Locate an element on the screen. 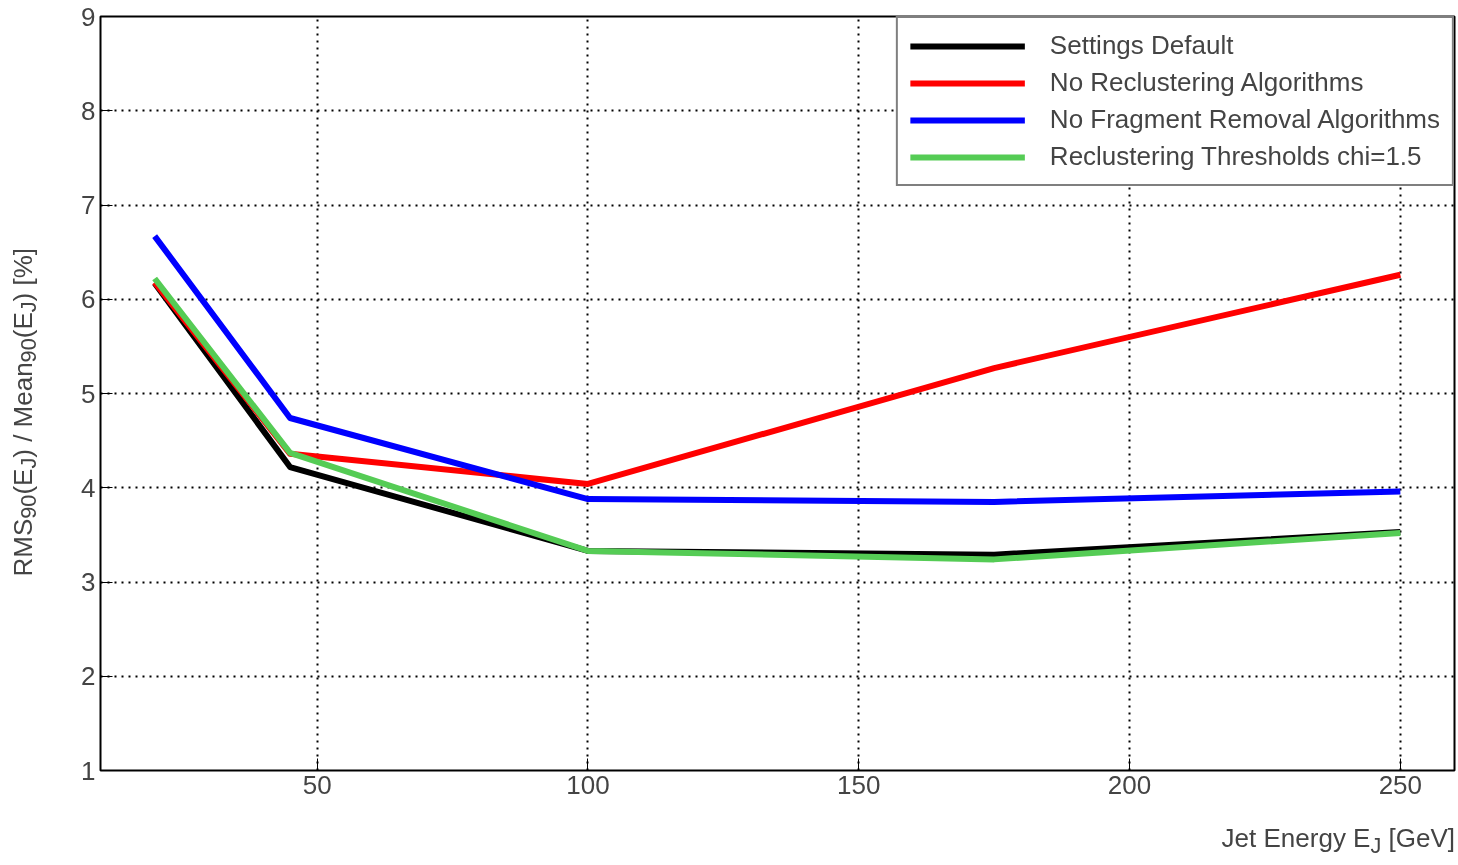 The width and height of the screenshot is (1458, 865). x-tick-label: 250 is located at coordinates (1400, 784).